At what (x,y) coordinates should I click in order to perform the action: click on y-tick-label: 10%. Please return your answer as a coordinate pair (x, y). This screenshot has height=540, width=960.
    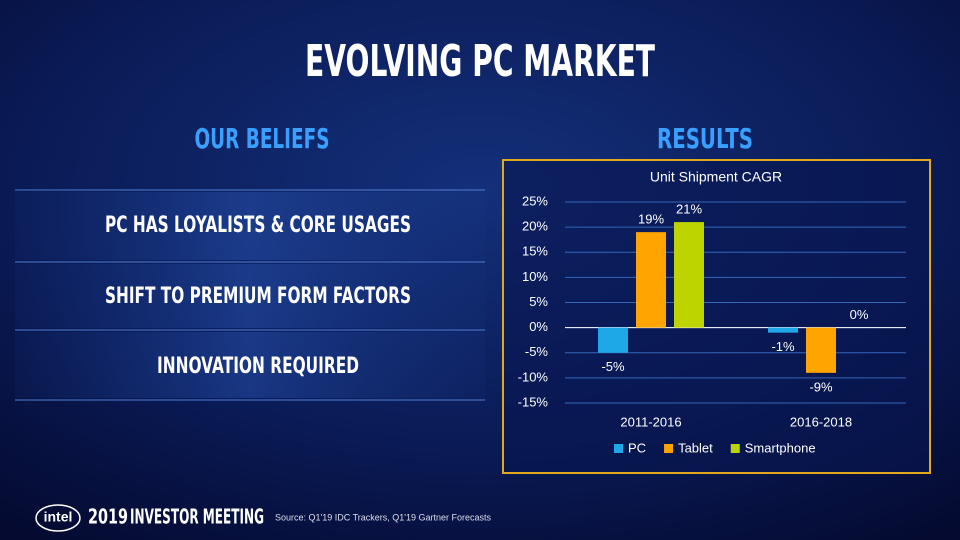
    Looking at the image, I should click on (535, 276).